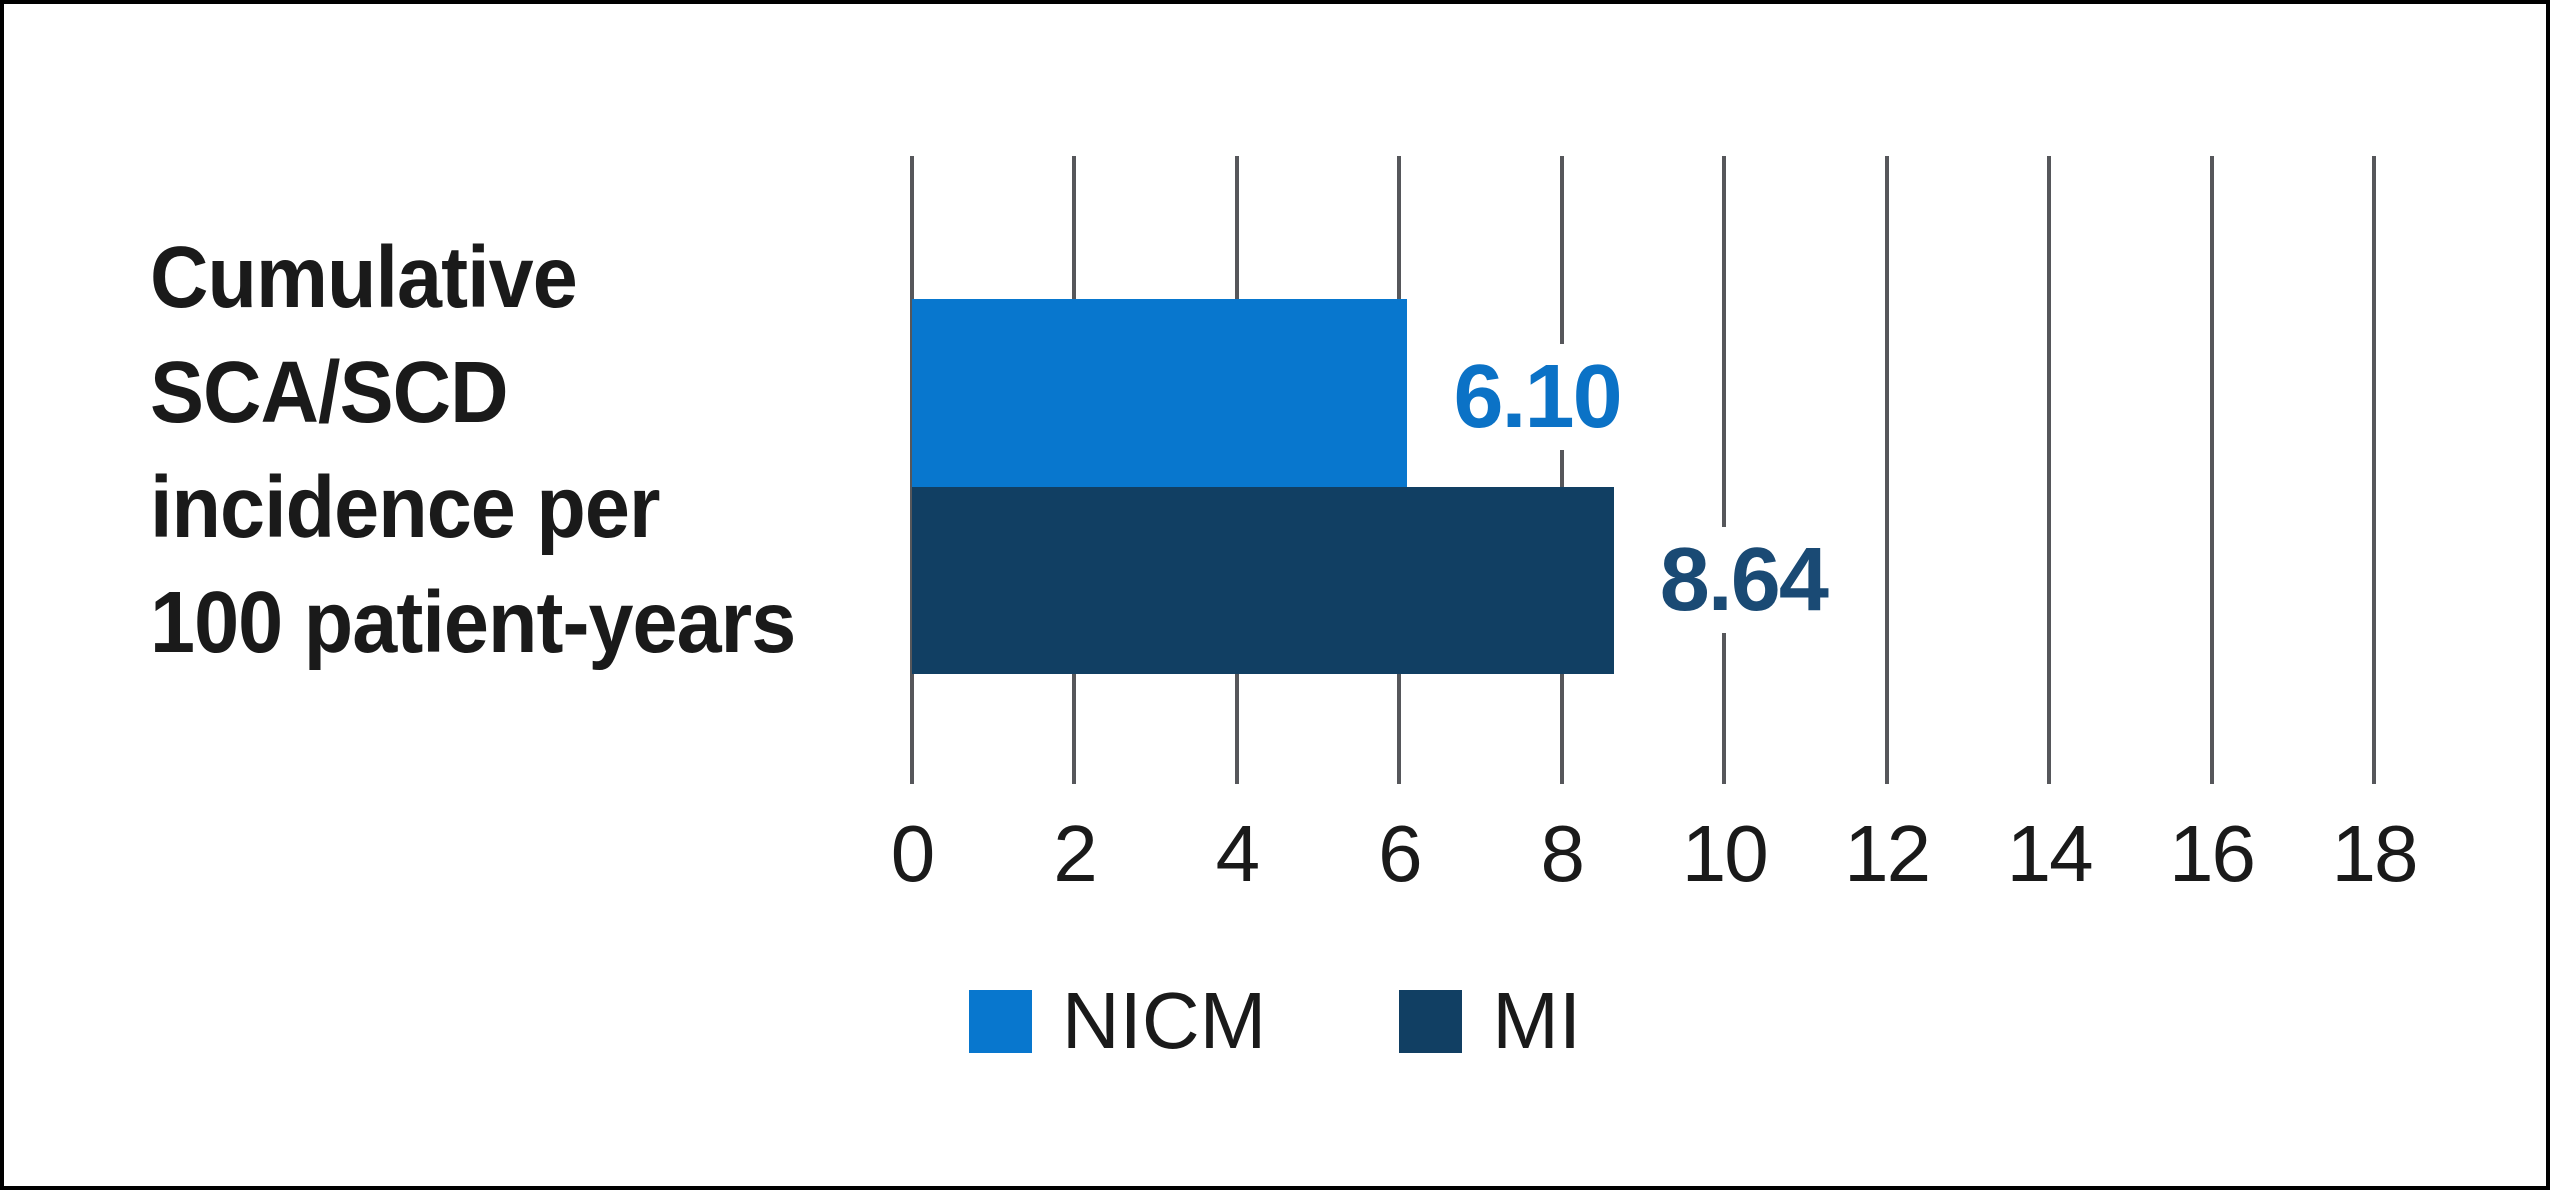  Describe the element at coordinates (1887, 853) in the screenshot. I see `x-tick-label: 12` at that location.